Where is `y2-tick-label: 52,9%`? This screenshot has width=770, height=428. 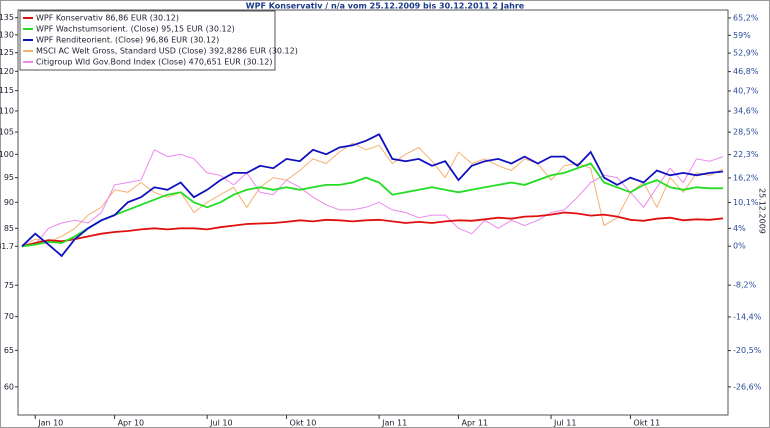
y2-tick-label: 52,9% is located at coordinates (746, 53).